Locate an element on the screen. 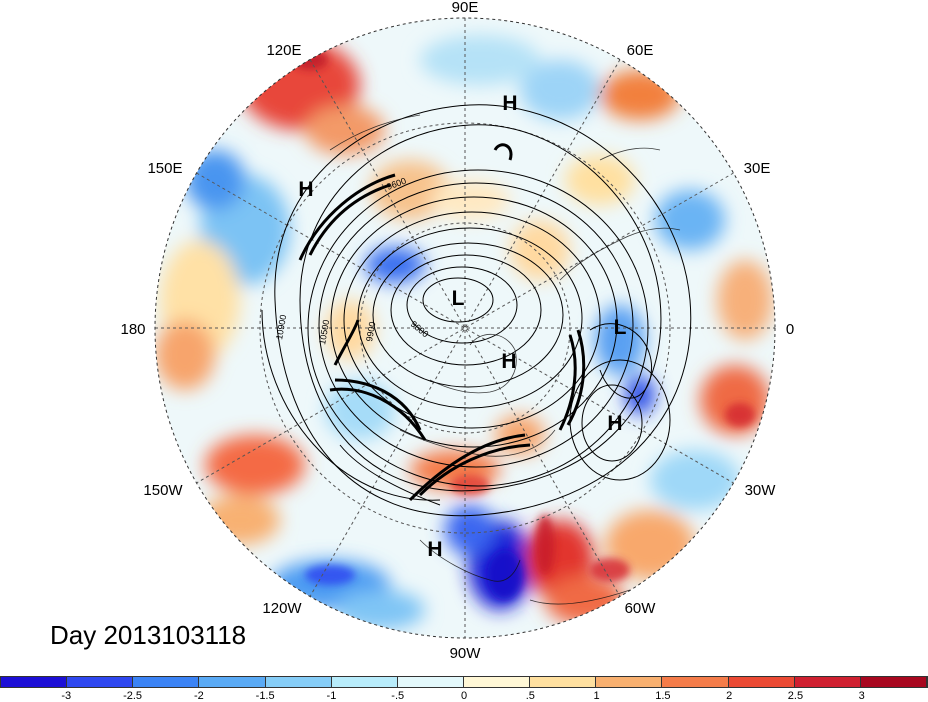 The image size is (928, 702). colorbar-tick-label: 2.5 is located at coordinates (795, 696).